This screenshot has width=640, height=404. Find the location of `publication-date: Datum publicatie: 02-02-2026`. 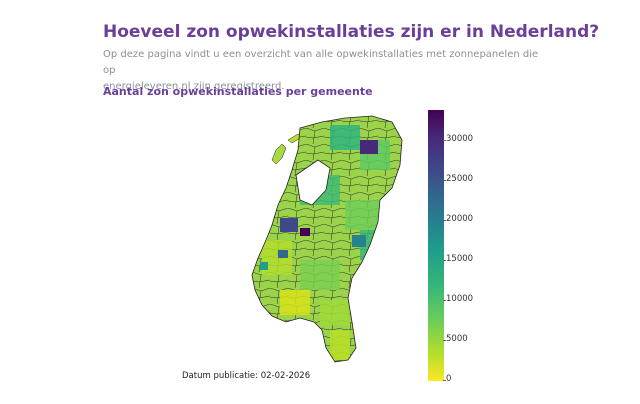

publication-date: Datum publicatie: 02-02-2026 is located at coordinates (246, 376).